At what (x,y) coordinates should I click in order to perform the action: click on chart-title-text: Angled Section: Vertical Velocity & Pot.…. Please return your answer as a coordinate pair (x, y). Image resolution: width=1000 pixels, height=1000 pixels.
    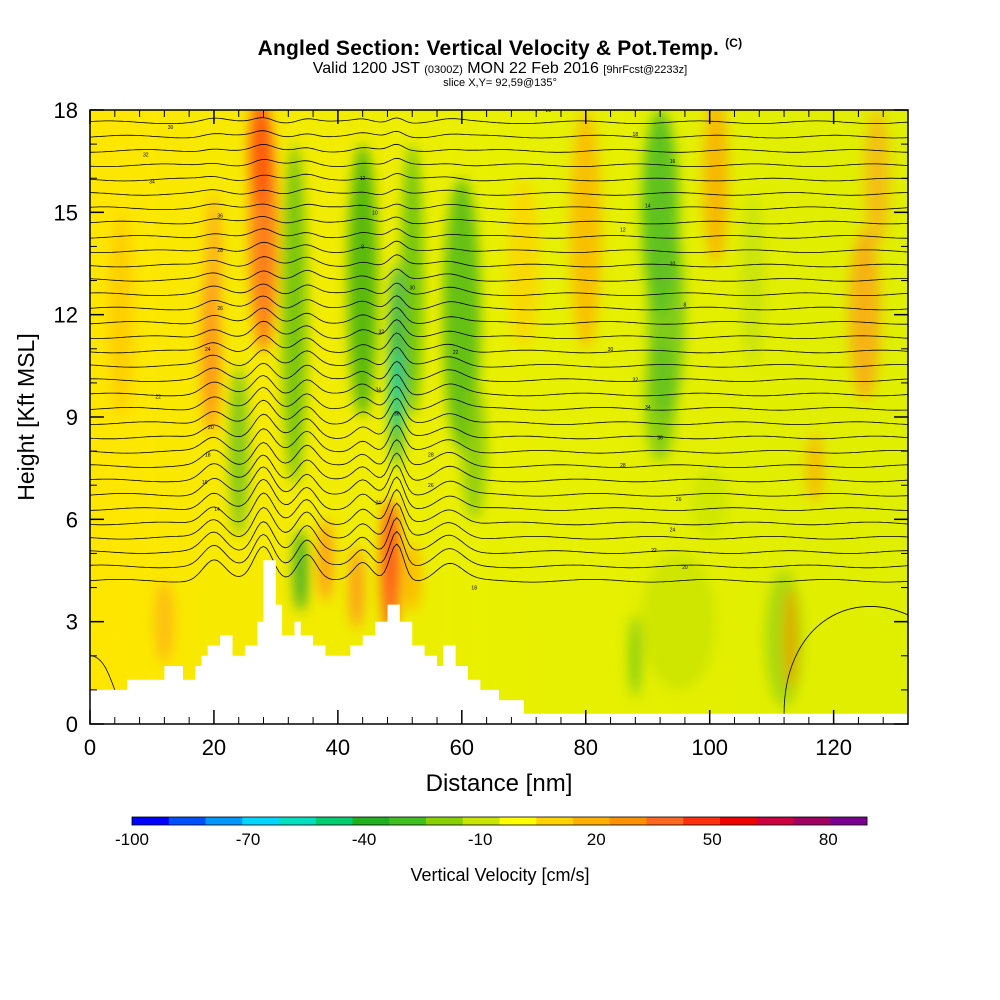
    Looking at the image, I should click on (488, 48).